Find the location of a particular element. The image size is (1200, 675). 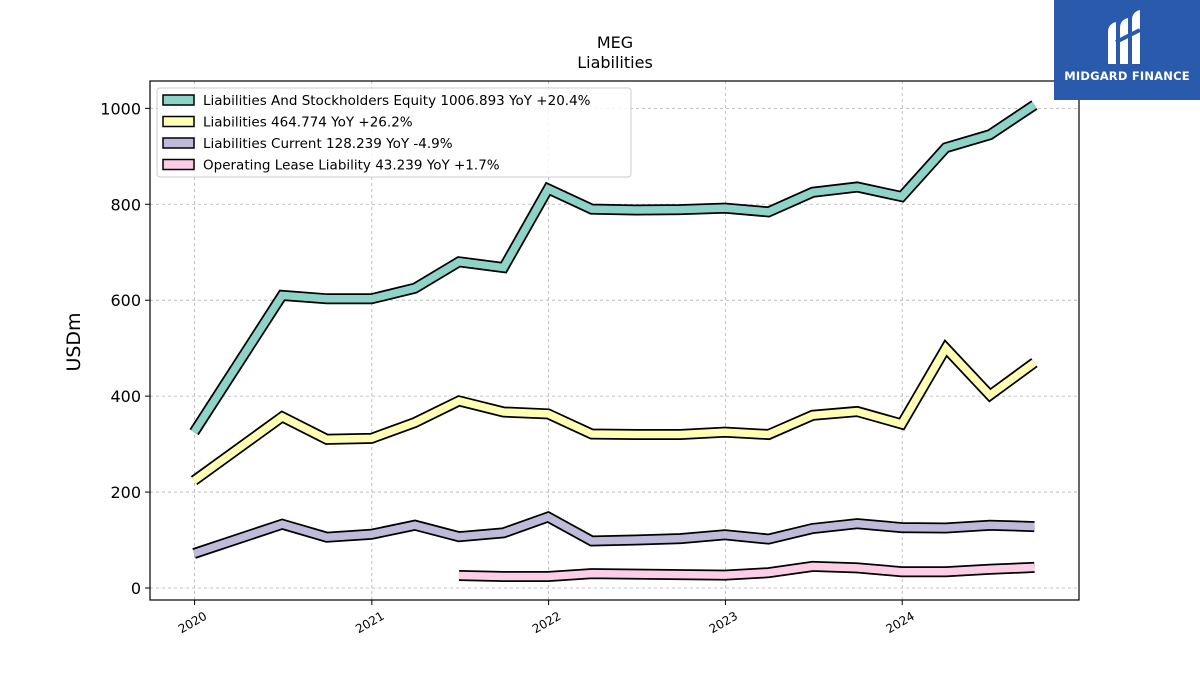

chart-title: MEG is located at coordinates (615, 42).